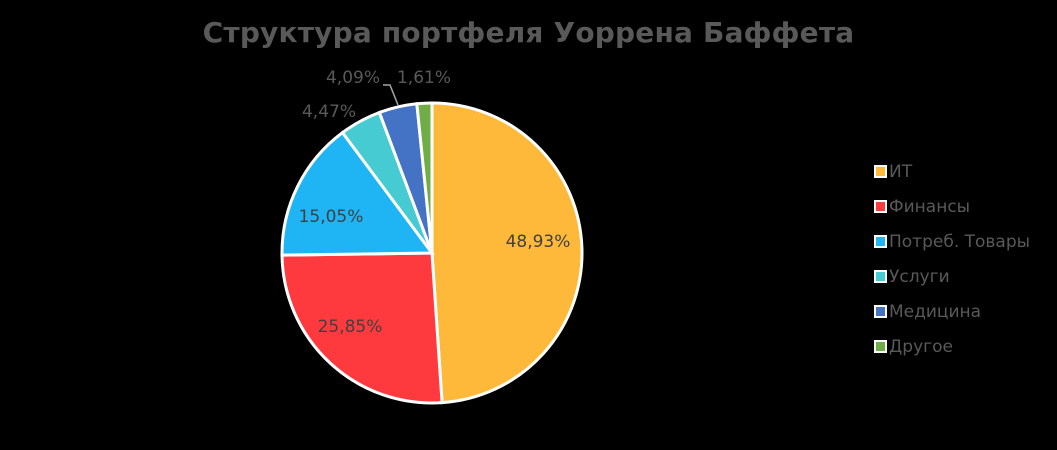 Image resolution: width=1057 pixels, height=450 pixels. What do you see at coordinates (930, 206) in the screenshot?
I see `legend-label: Финансы` at bounding box center [930, 206].